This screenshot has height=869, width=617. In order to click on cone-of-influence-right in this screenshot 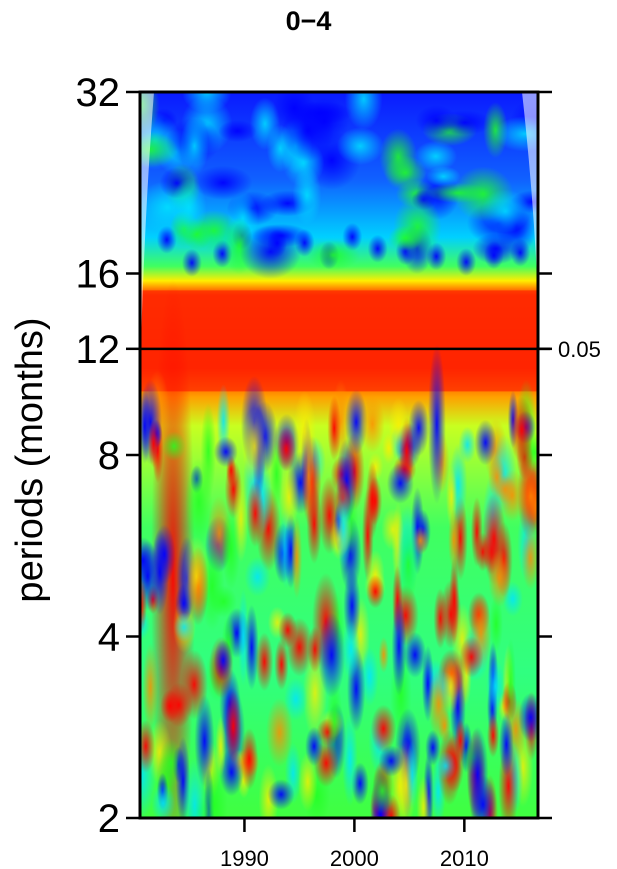, I will do `click(530, 196)`.